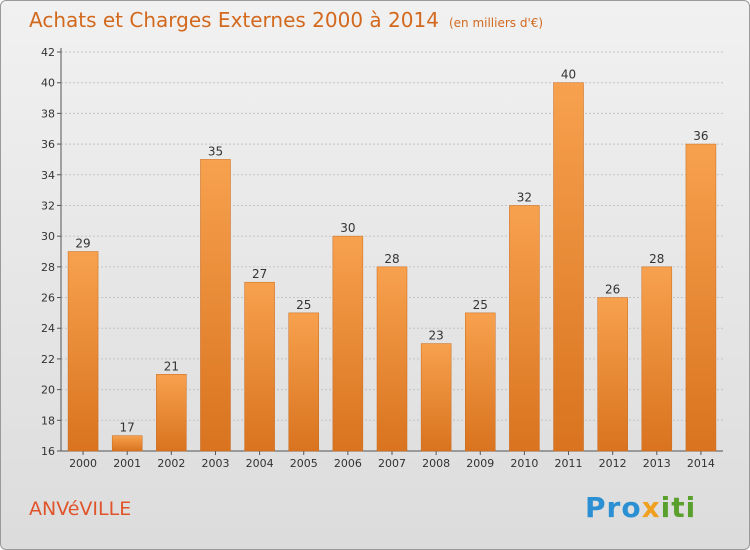 The height and width of the screenshot is (550, 750). I want to click on title-text: Achats et Charges Externes 2000 à 2014, so click(234, 20).